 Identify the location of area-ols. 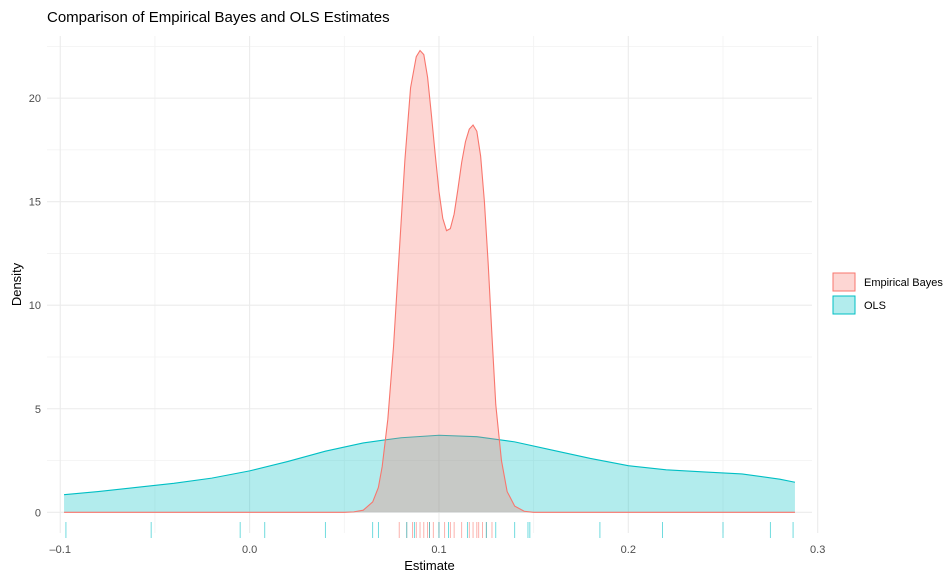
(429, 474).